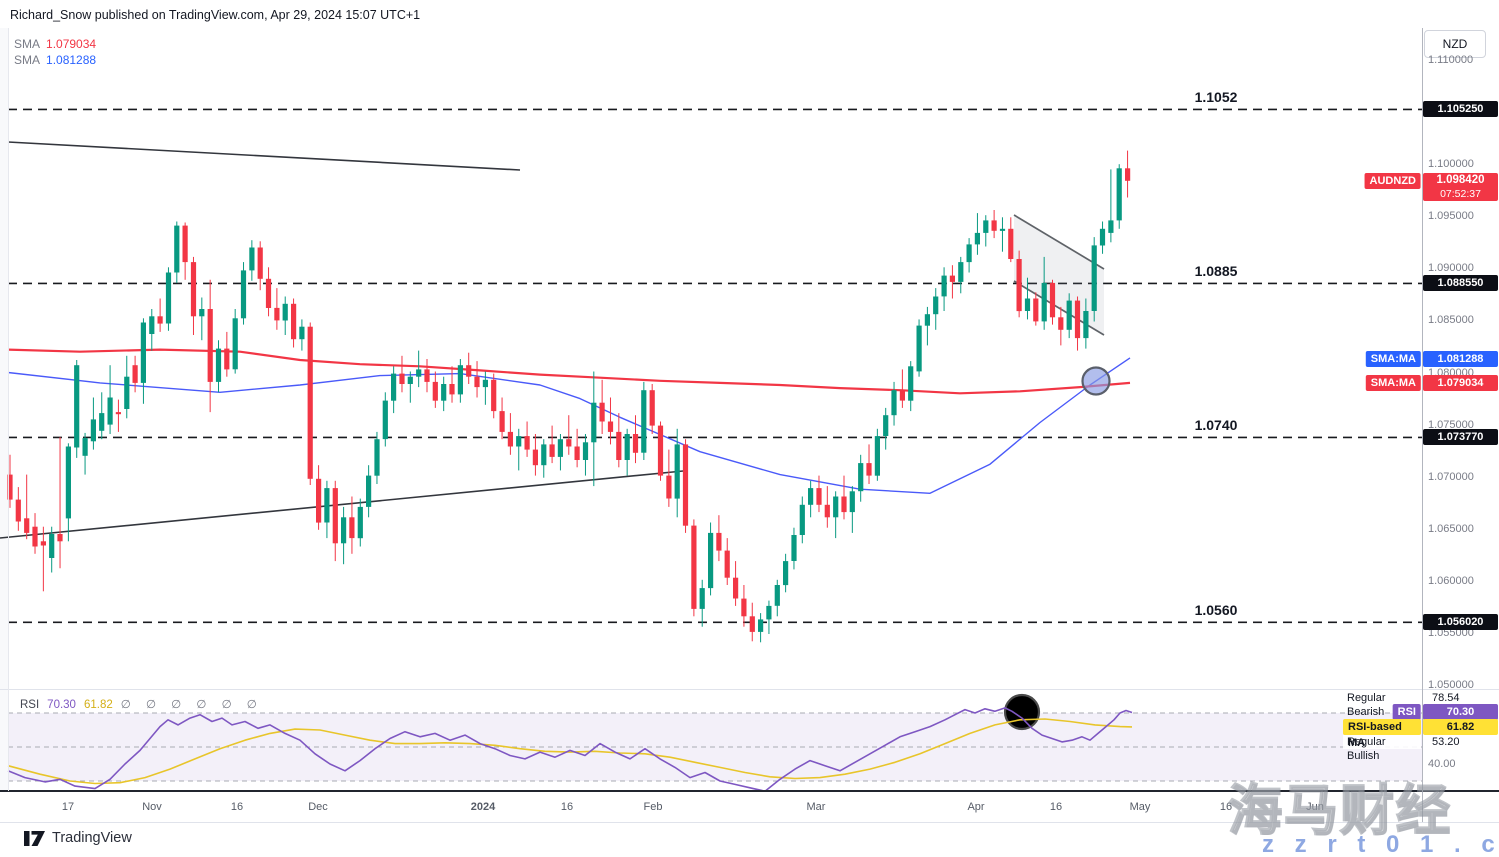 The height and width of the screenshot is (857, 1499). I want to click on time-axis-tick: 2024, so click(483, 807).